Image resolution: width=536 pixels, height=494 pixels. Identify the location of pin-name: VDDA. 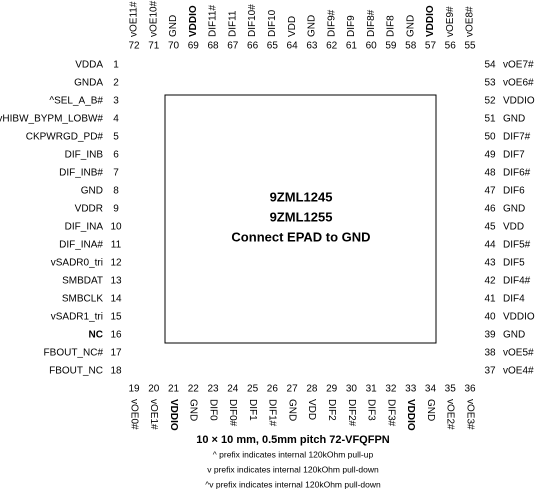
(89, 65).